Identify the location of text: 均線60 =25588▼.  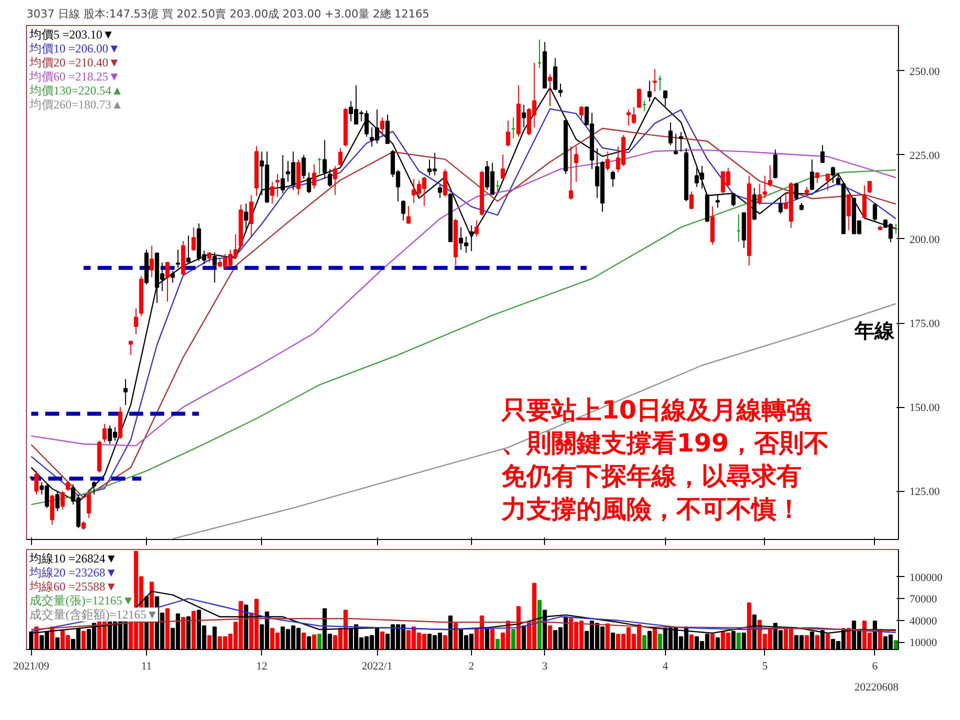
(73, 587).